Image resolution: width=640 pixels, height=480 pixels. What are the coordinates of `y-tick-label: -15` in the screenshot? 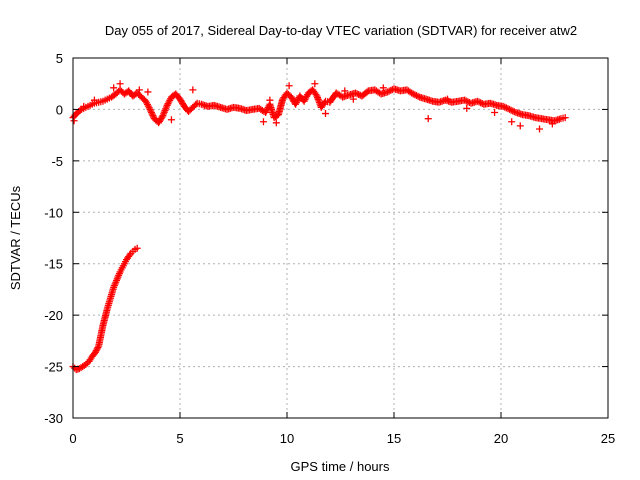 It's located at (53, 264).